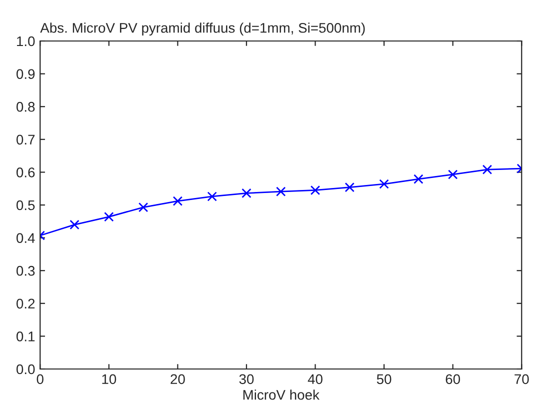 This screenshot has width=535, height=410. I want to click on y-tick-label: 0.1, so click(25, 337).